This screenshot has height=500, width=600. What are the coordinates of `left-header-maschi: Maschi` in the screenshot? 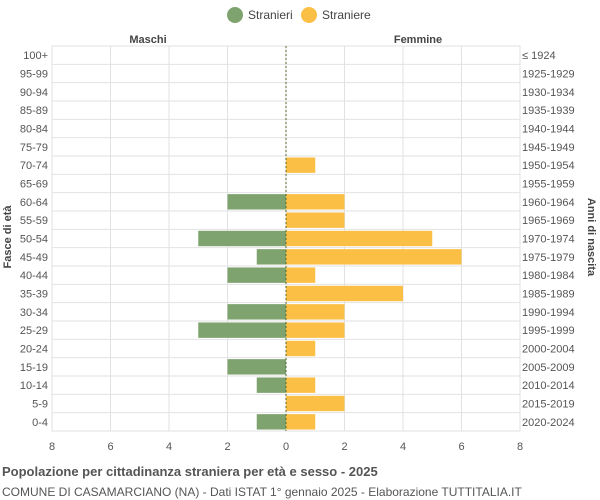 It's located at (147, 40).